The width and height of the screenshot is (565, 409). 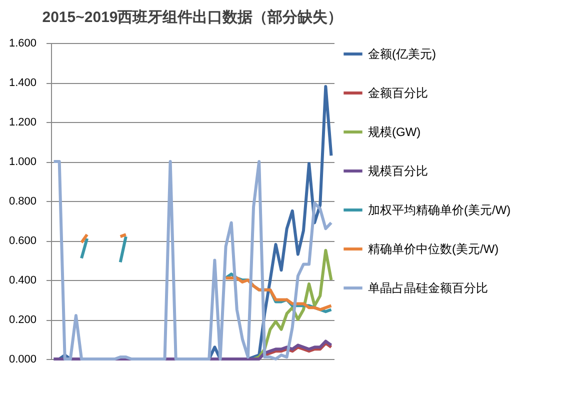 What do you see at coordinates (22, 280) in the screenshot?
I see `y-tick-label: 0.400` at bounding box center [22, 280].